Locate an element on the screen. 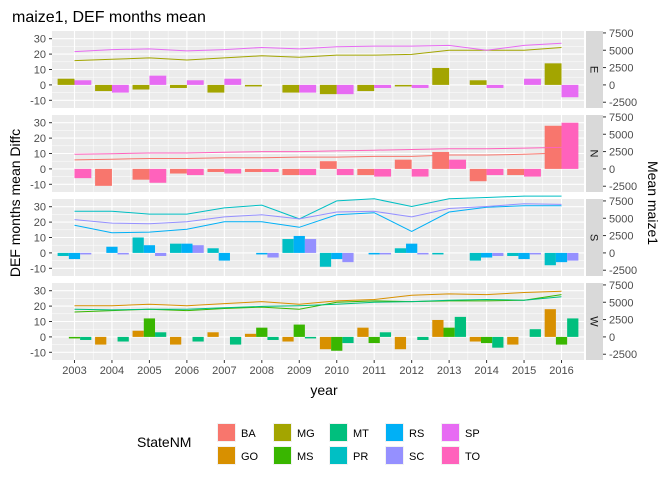 The image size is (672, 480). bar-GO-2014 is located at coordinates (475, 339).